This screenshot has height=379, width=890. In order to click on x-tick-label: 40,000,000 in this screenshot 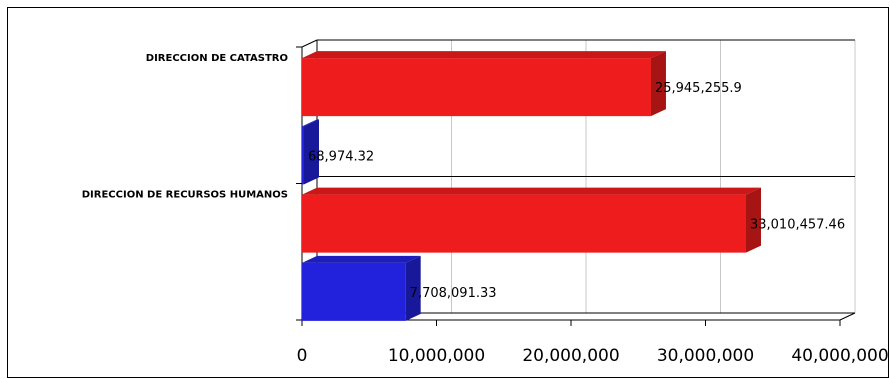, I will do `click(839, 356)`.